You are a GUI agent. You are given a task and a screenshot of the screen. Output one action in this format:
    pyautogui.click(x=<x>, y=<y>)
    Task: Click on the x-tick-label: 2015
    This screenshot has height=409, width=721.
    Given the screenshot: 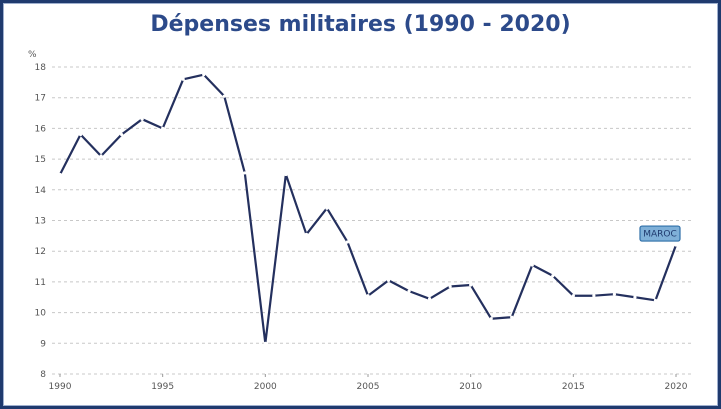 What is the action you would take?
    pyautogui.click(x=573, y=387)
    